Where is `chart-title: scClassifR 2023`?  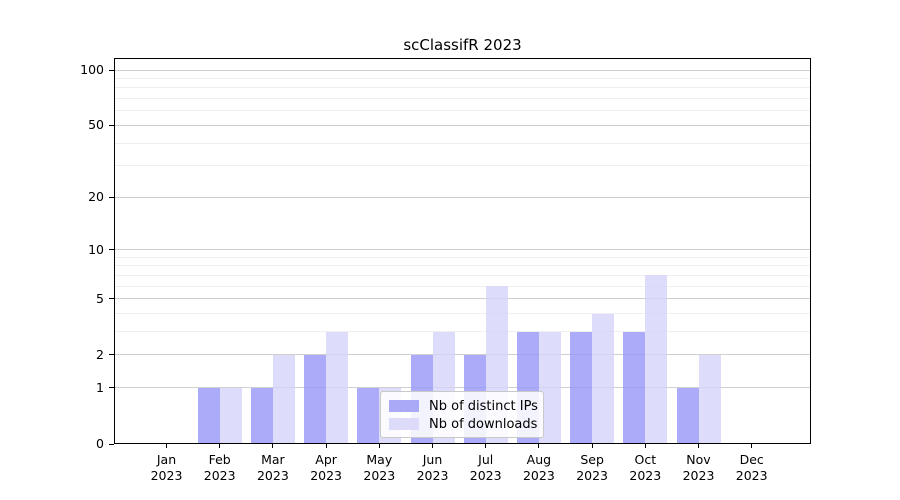
chart-title: scClassifR 2023 is located at coordinates (462, 45).